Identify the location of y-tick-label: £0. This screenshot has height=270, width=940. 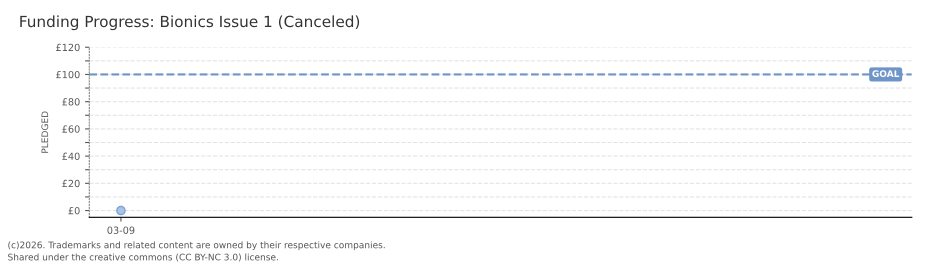
(74, 210).